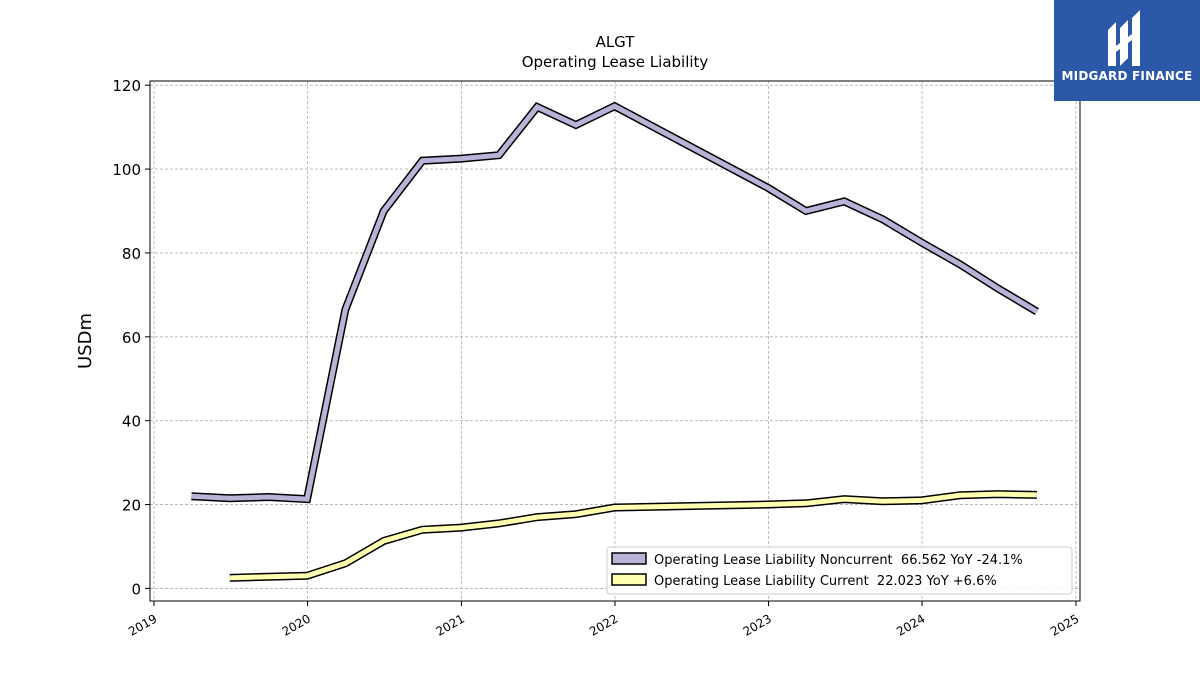  Describe the element at coordinates (1127, 76) in the screenshot. I see `logo-text: MIDGARD FINANCE` at that location.